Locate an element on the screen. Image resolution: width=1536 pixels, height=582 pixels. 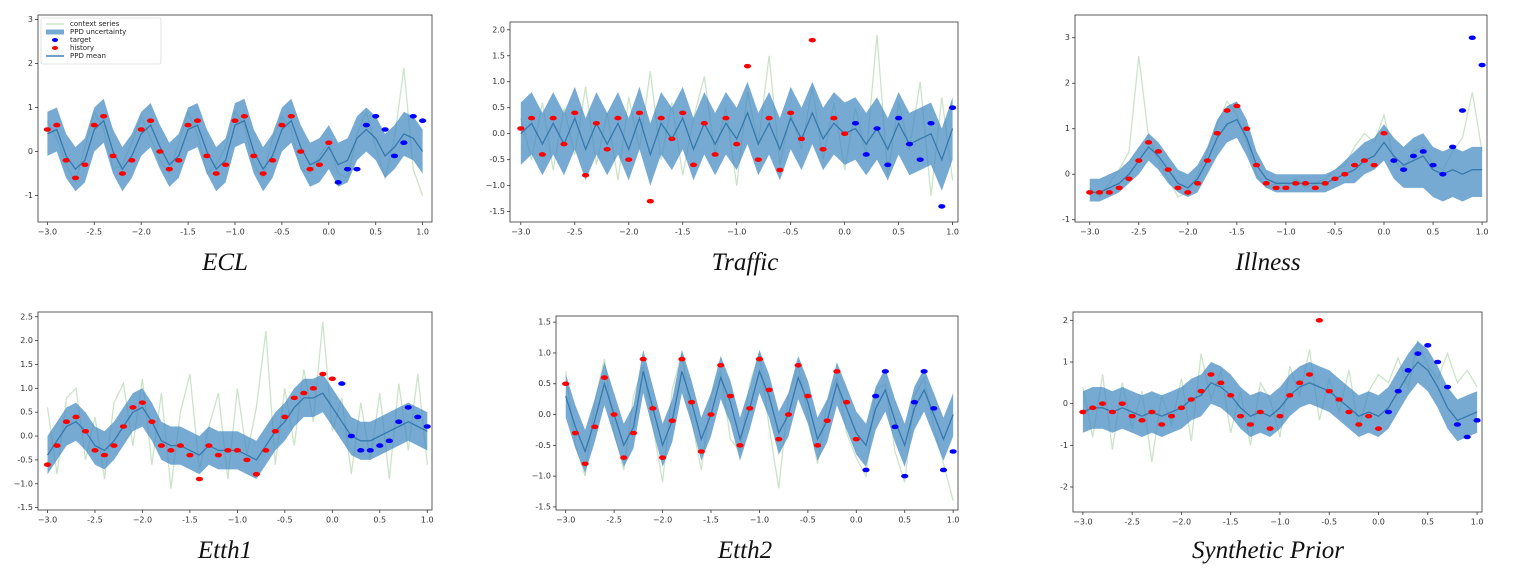
y-tick-label: −1.0 is located at coordinates (23, 483).